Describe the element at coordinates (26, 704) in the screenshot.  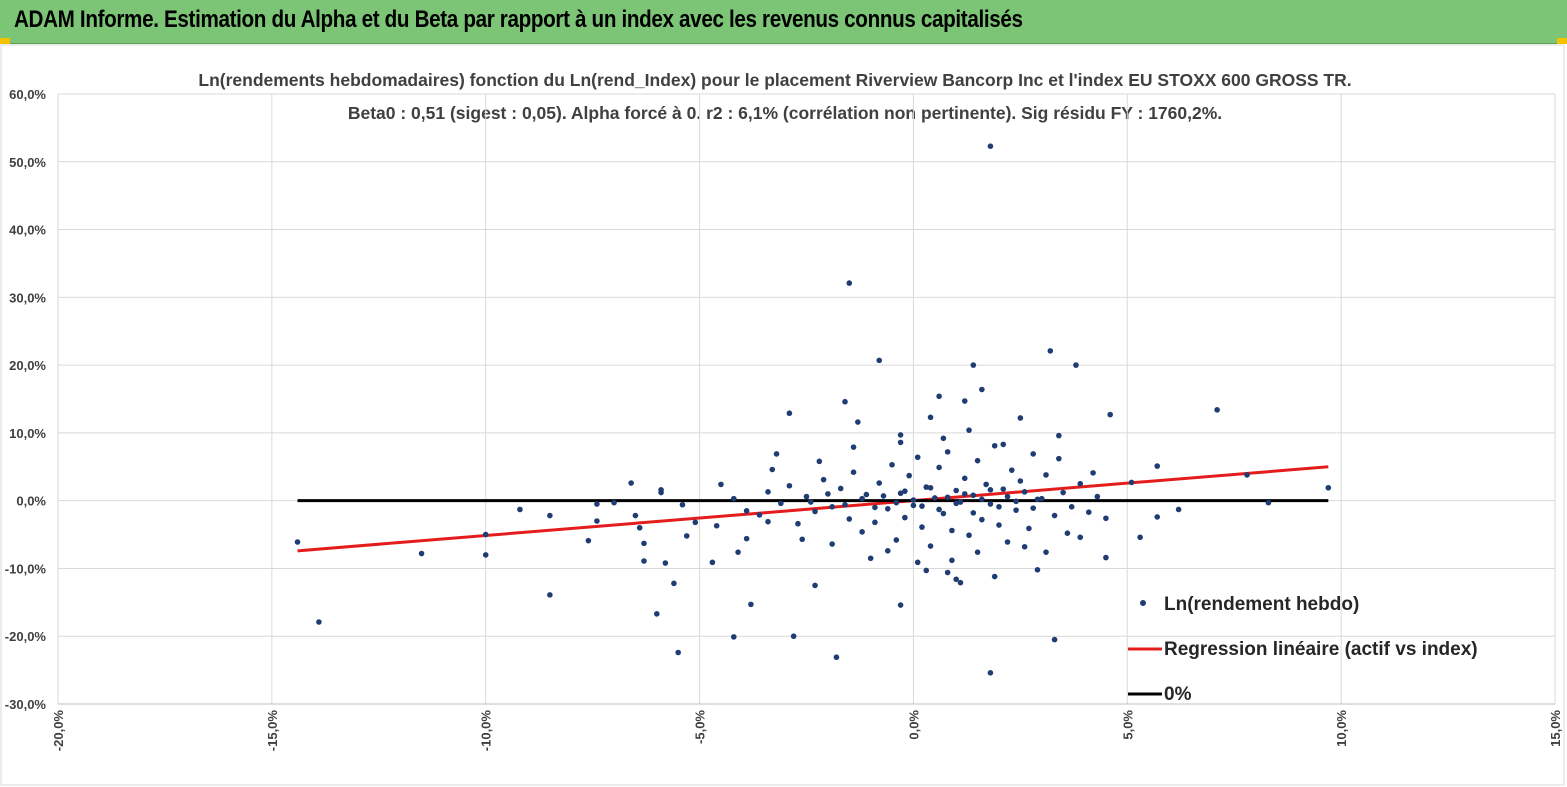
I see `y-tick-label: -30,0%` at that location.